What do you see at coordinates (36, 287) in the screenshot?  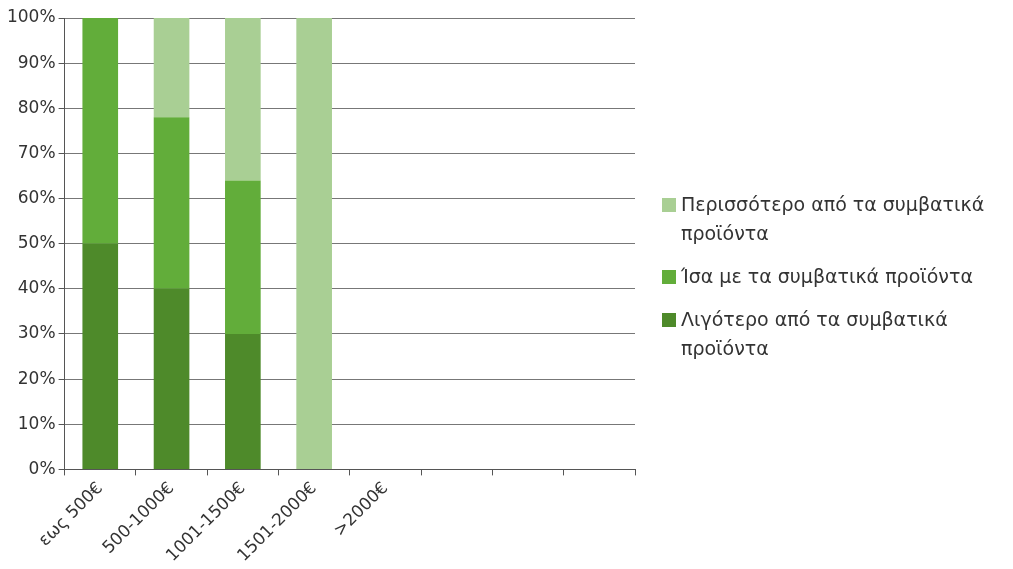 I see `y-tick-label: 40%` at bounding box center [36, 287].